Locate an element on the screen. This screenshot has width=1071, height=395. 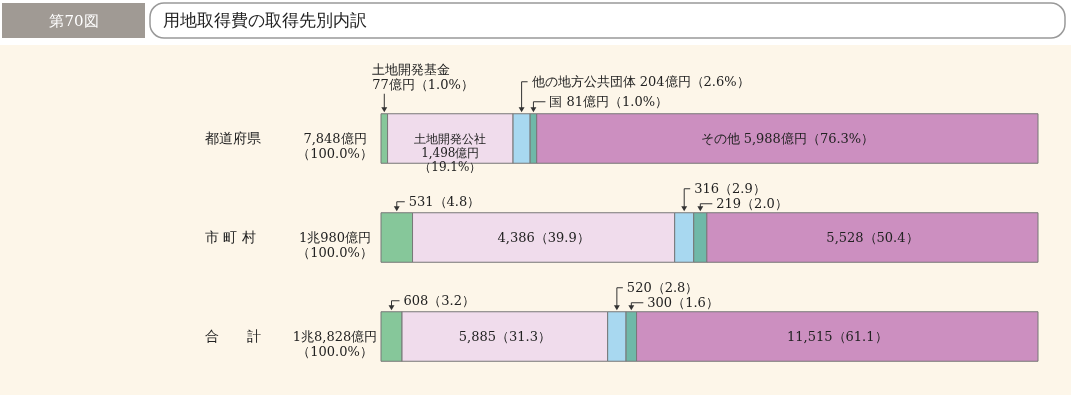
data-label: 77億円（1.0%） is located at coordinates (423, 84).